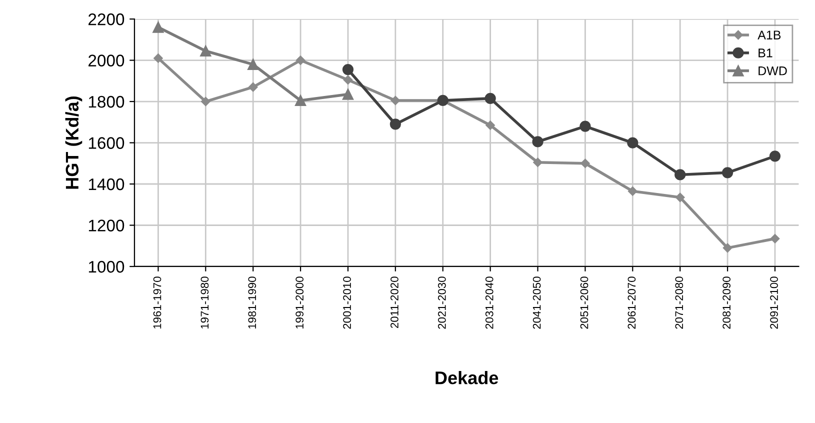  What do you see at coordinates (73, 142) in the screenshot?
I see `y-axis-title: HGT (Kd/a)` at bounding box center [73, 142].